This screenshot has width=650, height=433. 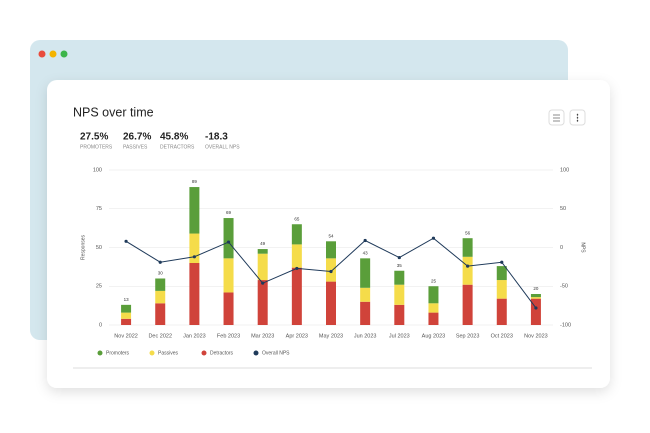 What do you see at coordinates (135, 147) in the screenshot?
I see `stat-label: PASSIVES` at bounding box center [135, 147].